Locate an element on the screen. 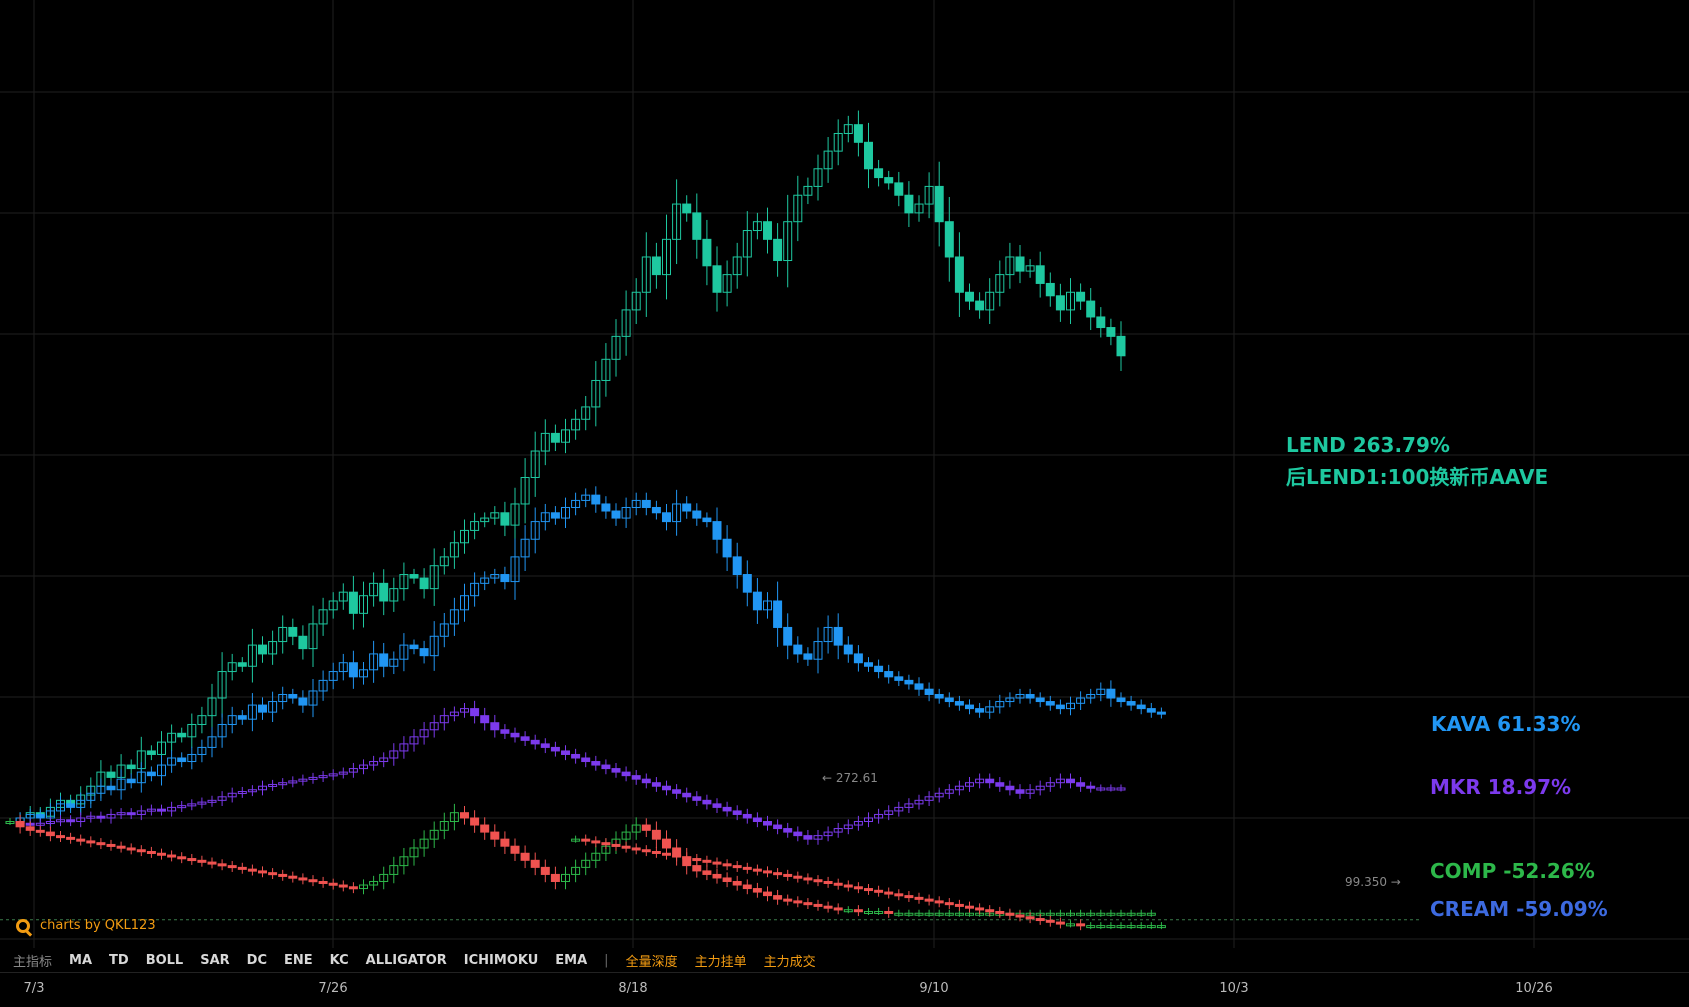 This screenshot has width=1689, height=1007. indicator-ene: ENE is located at coordinates (298, 960).